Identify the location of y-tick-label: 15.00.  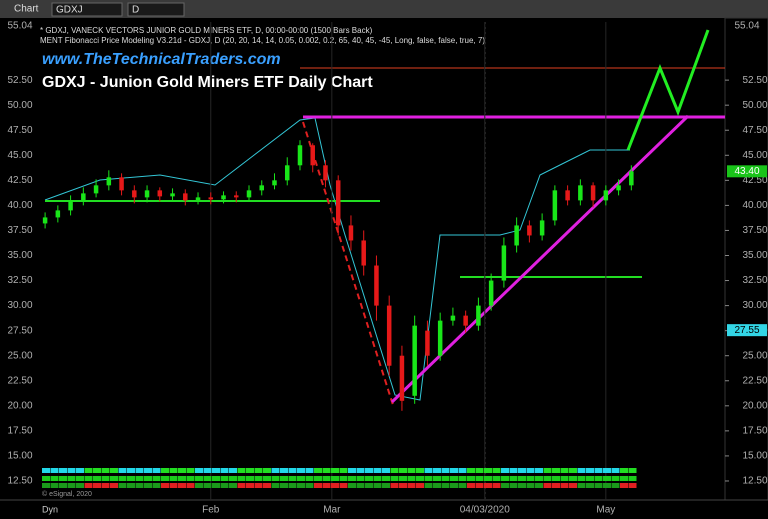
(754, 456).